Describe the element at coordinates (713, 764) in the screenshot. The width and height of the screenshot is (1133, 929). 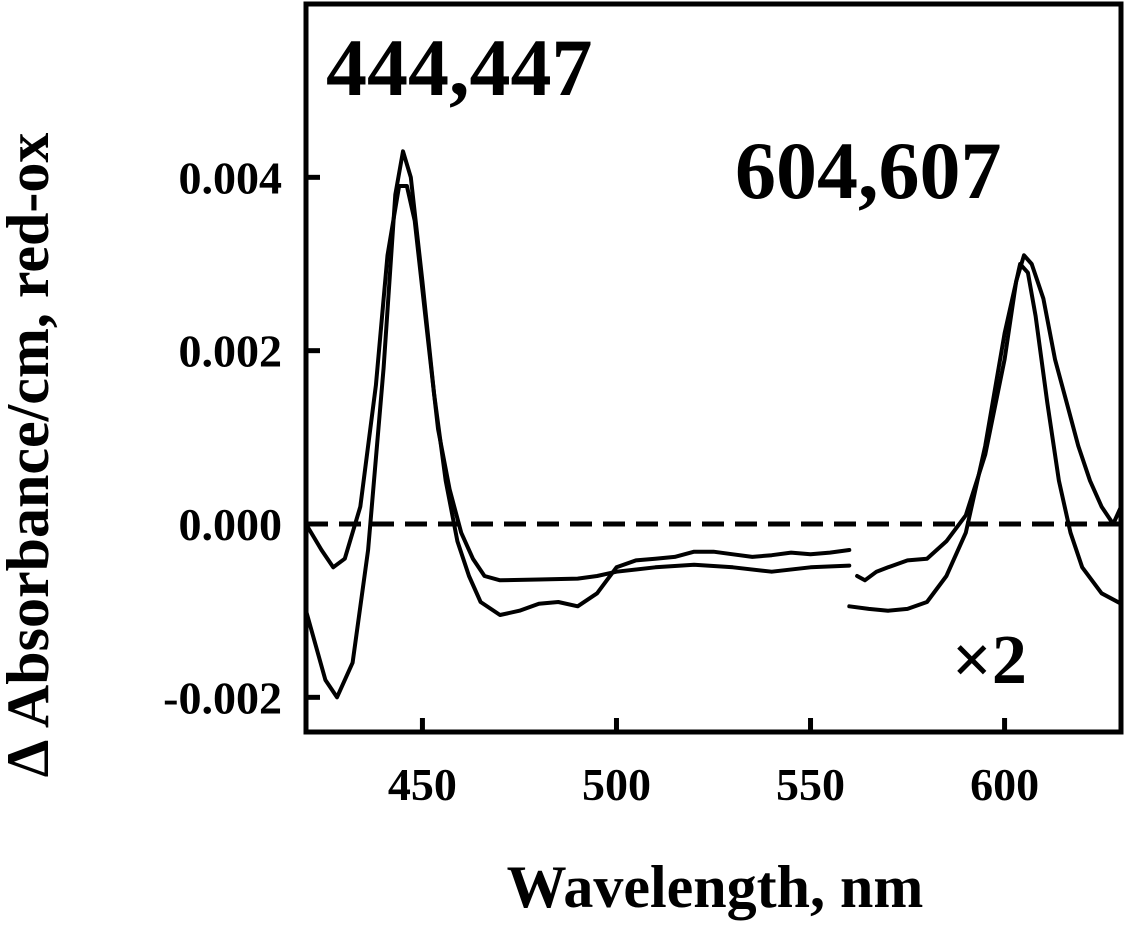
I see `x-axis-ticks: 450 500 550 600` at that location.